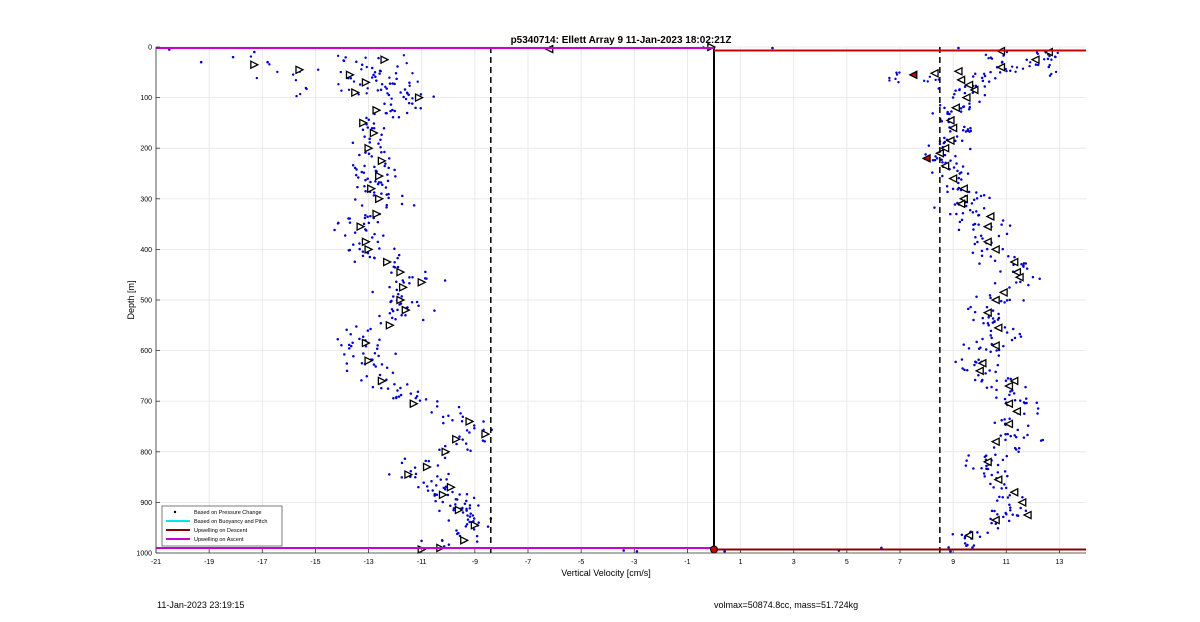  I want to click on x-tick-label: -13, so click(369, 562).